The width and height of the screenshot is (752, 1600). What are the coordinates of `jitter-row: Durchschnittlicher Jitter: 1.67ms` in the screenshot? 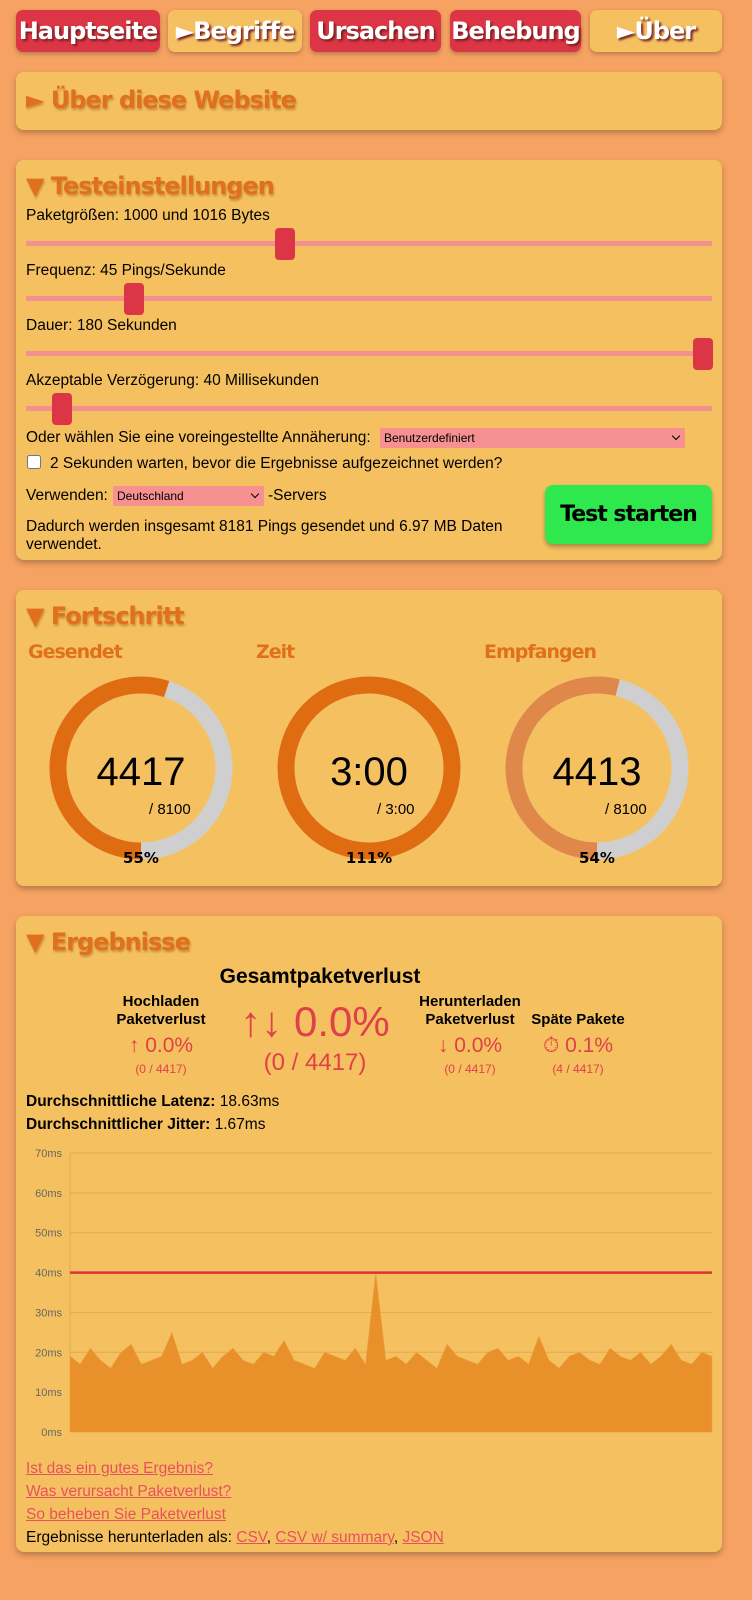 It's located at (145, 1125).